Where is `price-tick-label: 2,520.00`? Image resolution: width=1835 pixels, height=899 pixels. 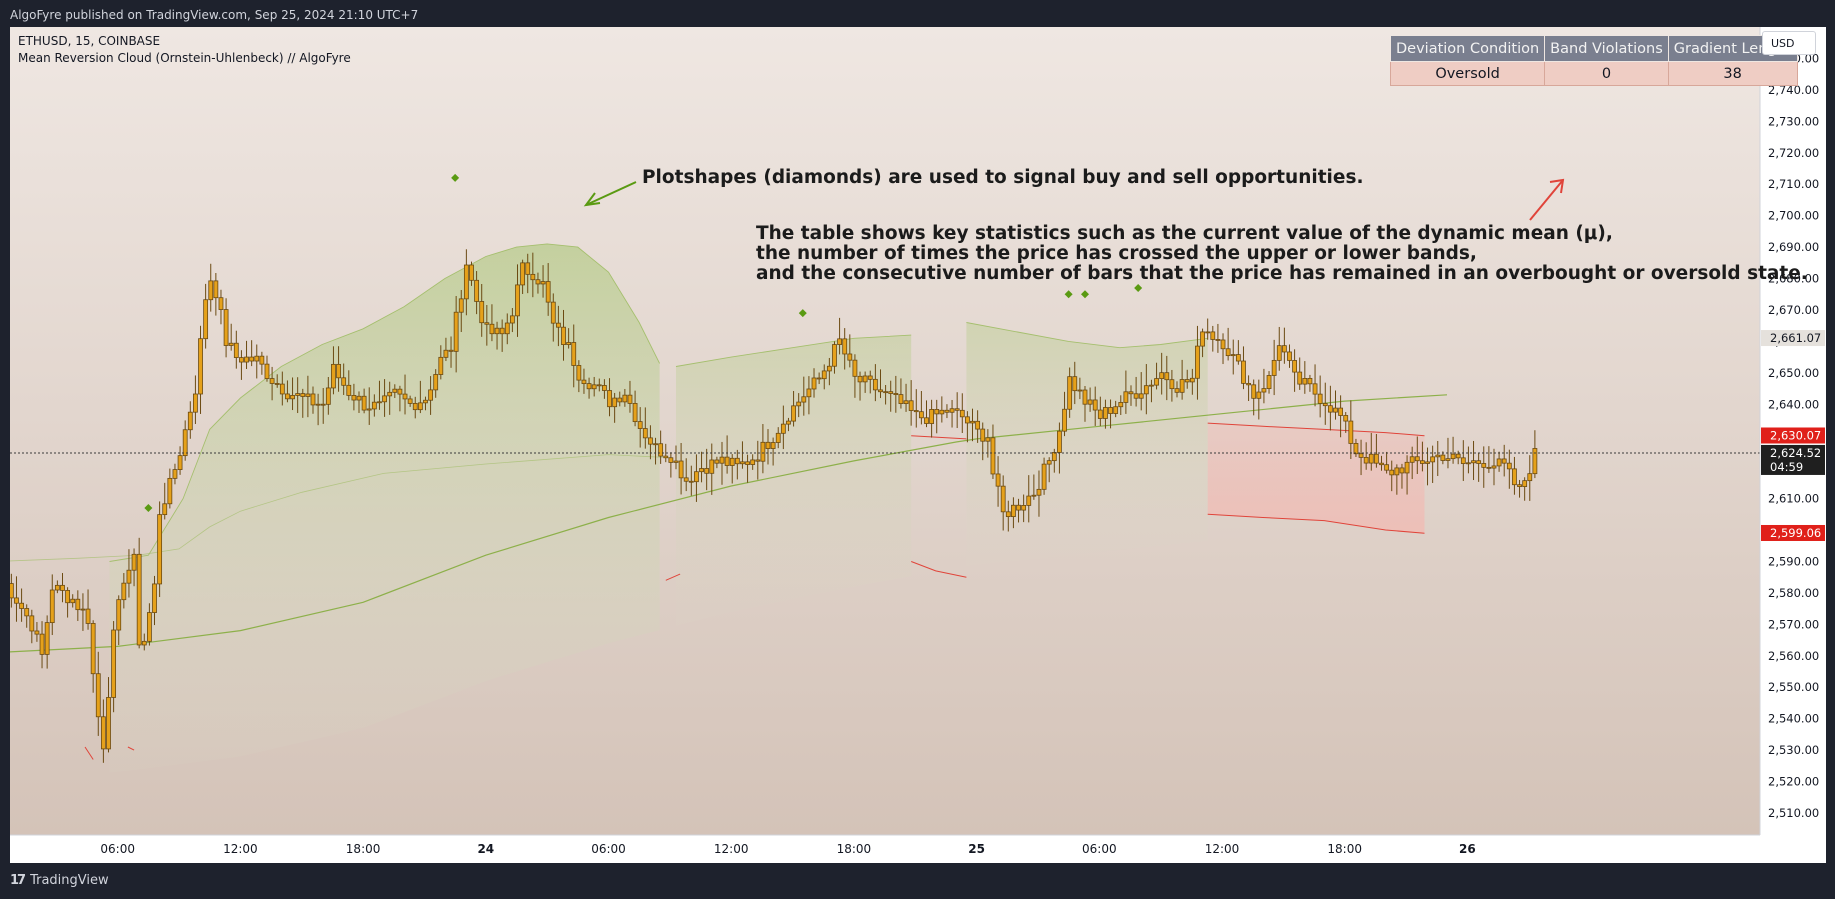 price-tick-label: 2,520.00 is located at coordinates (1793, 782).